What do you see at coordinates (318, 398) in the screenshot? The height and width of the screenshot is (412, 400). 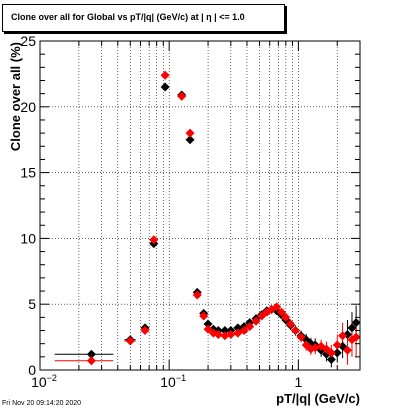 I see `x-axis-title: pT/|q| (GeV/c)` at bounding box center [318, 398].